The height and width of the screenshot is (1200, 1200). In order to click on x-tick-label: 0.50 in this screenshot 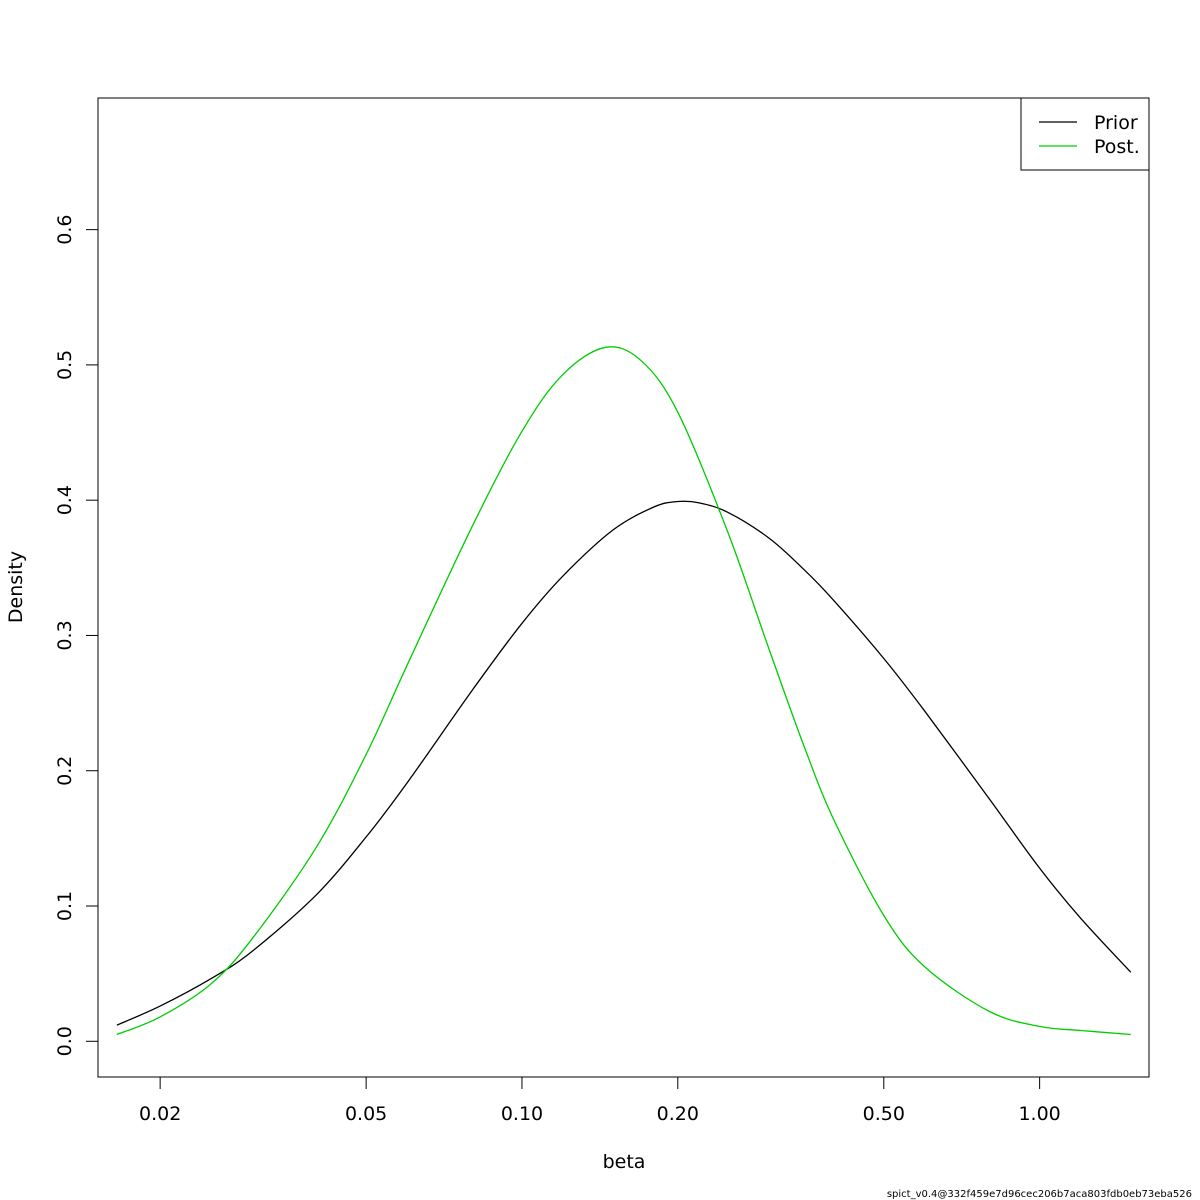, I will do `click(884, 1114)`.